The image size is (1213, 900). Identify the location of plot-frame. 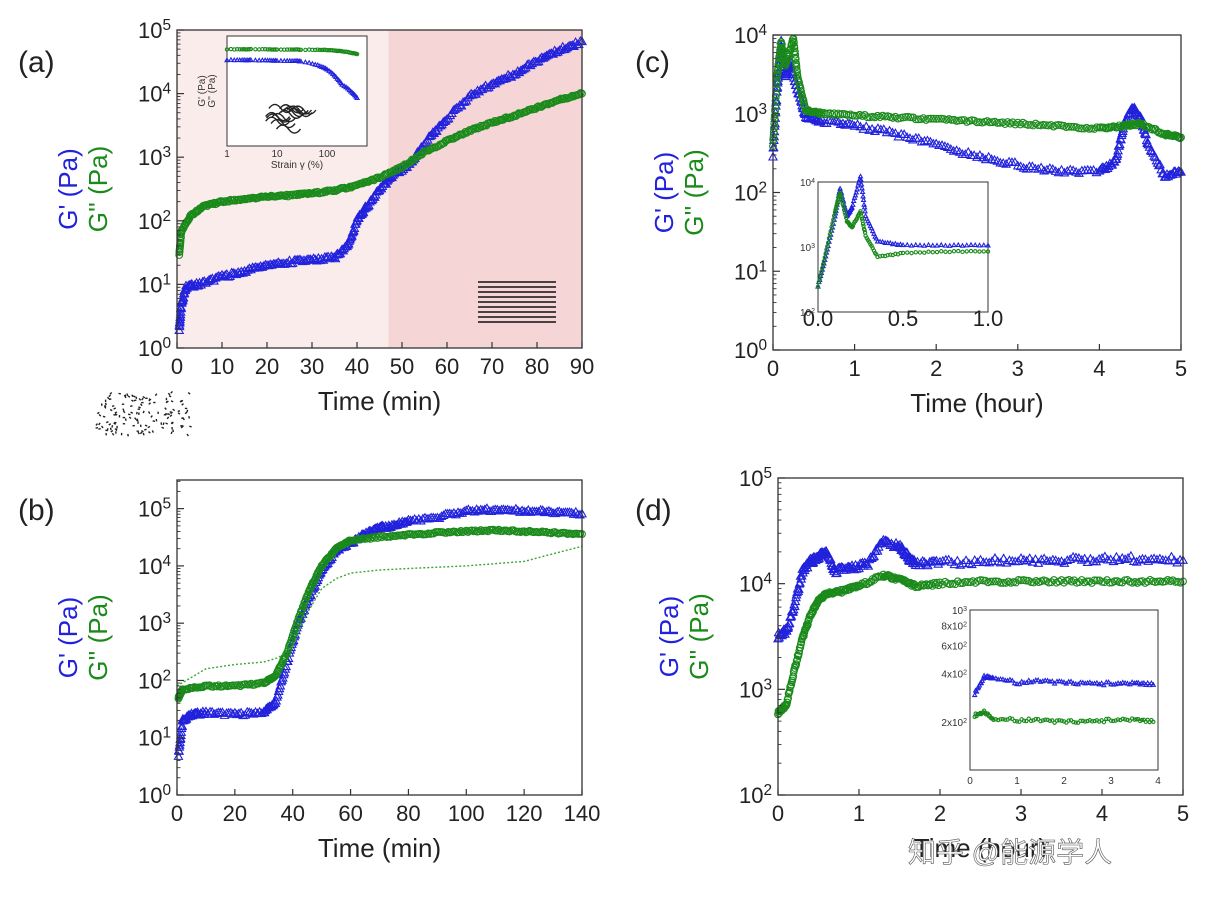
(980, 636).